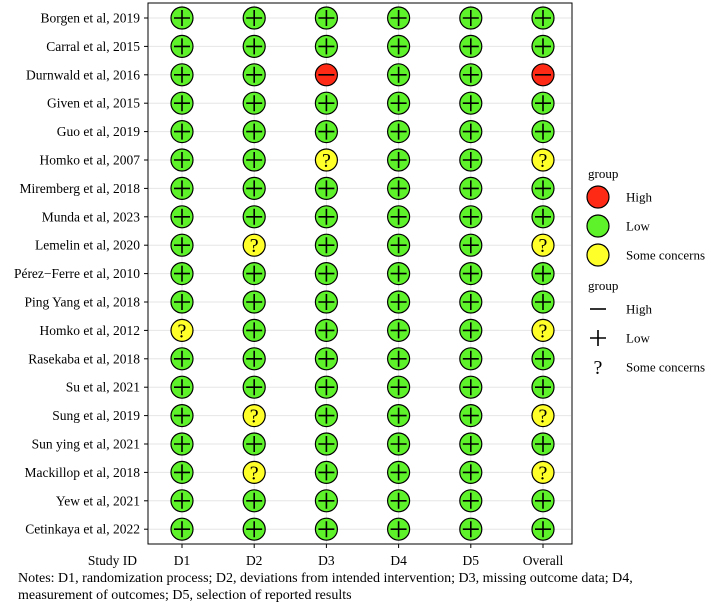 The height and width of the screenshot is (614, 711). What do you see at coordinates (603, 285) in the screenshot?
I see `legend-title: group` at bounding box center [603, 285].